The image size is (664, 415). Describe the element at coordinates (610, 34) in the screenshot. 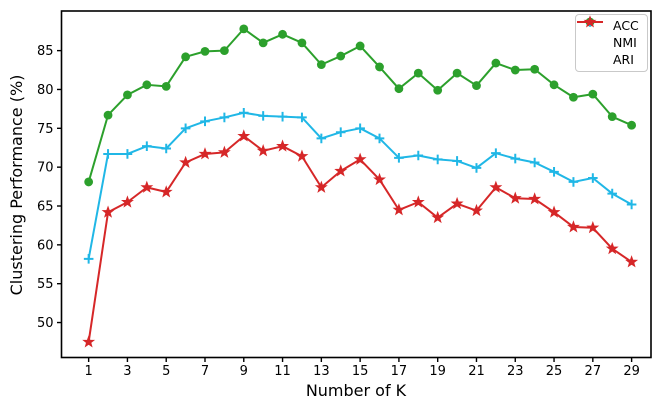

I see `legend-item-nmi: NMI` at that location.